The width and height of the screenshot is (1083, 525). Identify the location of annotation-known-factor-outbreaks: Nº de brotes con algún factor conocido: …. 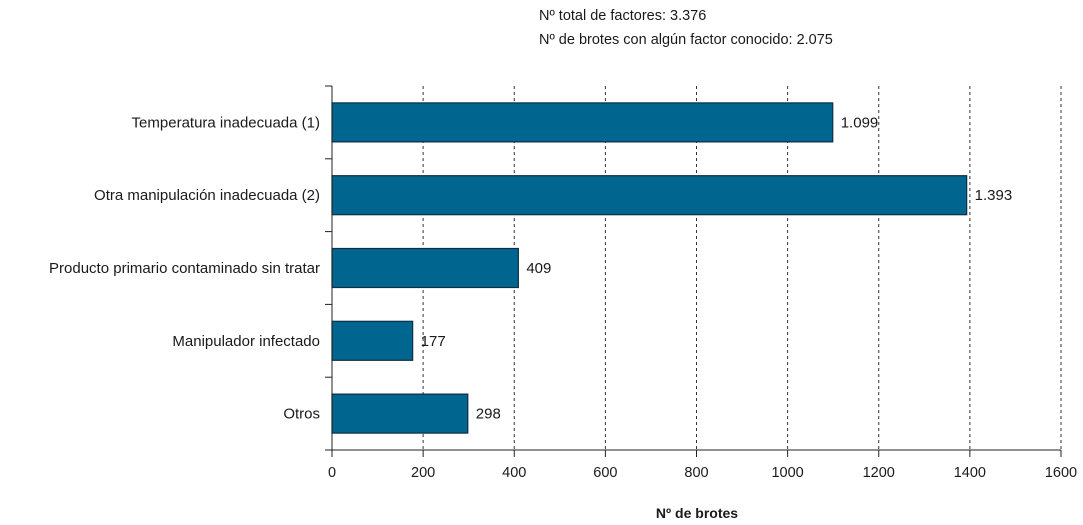
(686, 40).